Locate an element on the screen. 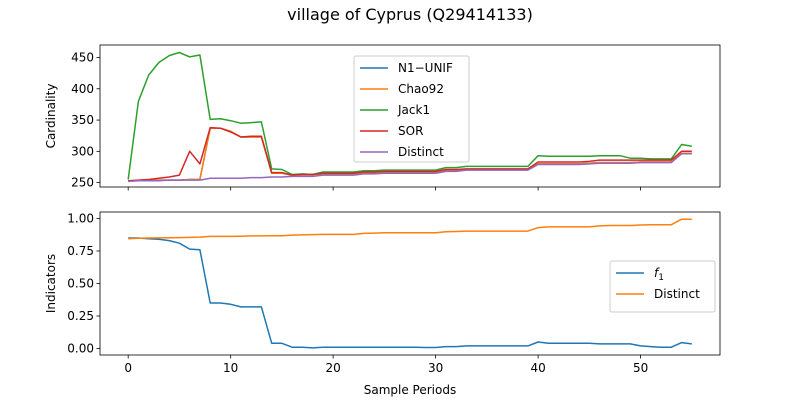  x-tick-label: 30 is located at coordinates (435, 368).